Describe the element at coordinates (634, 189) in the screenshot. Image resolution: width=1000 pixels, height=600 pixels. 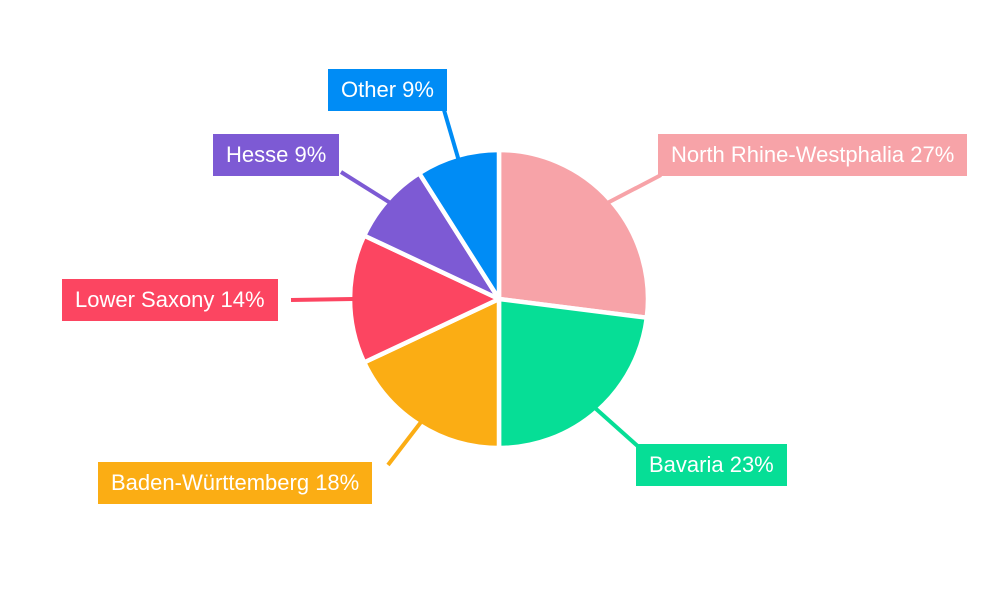
I see `leader-line-north-rhine-westphalia` at that location.